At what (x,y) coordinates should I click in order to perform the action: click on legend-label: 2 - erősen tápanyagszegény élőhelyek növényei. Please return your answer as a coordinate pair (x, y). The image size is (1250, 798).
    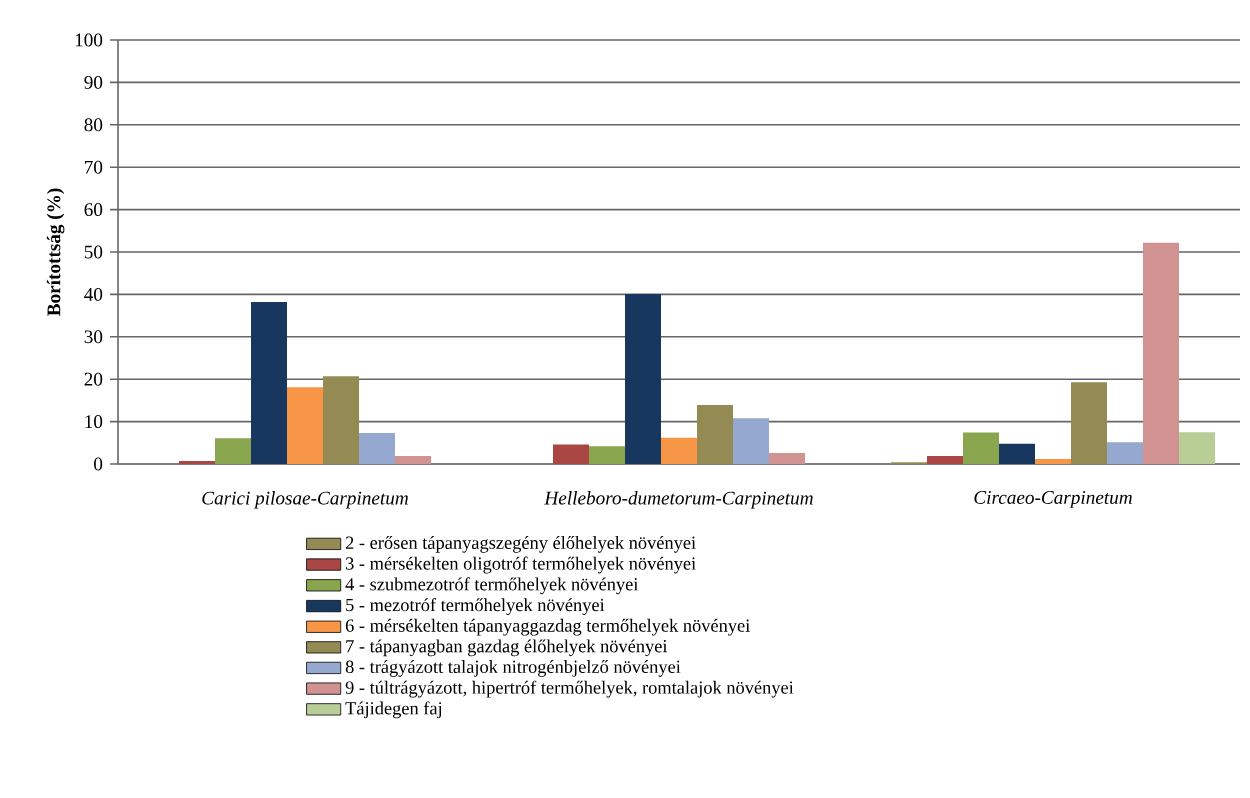
    Looking at the image, I should click on (520, 544).